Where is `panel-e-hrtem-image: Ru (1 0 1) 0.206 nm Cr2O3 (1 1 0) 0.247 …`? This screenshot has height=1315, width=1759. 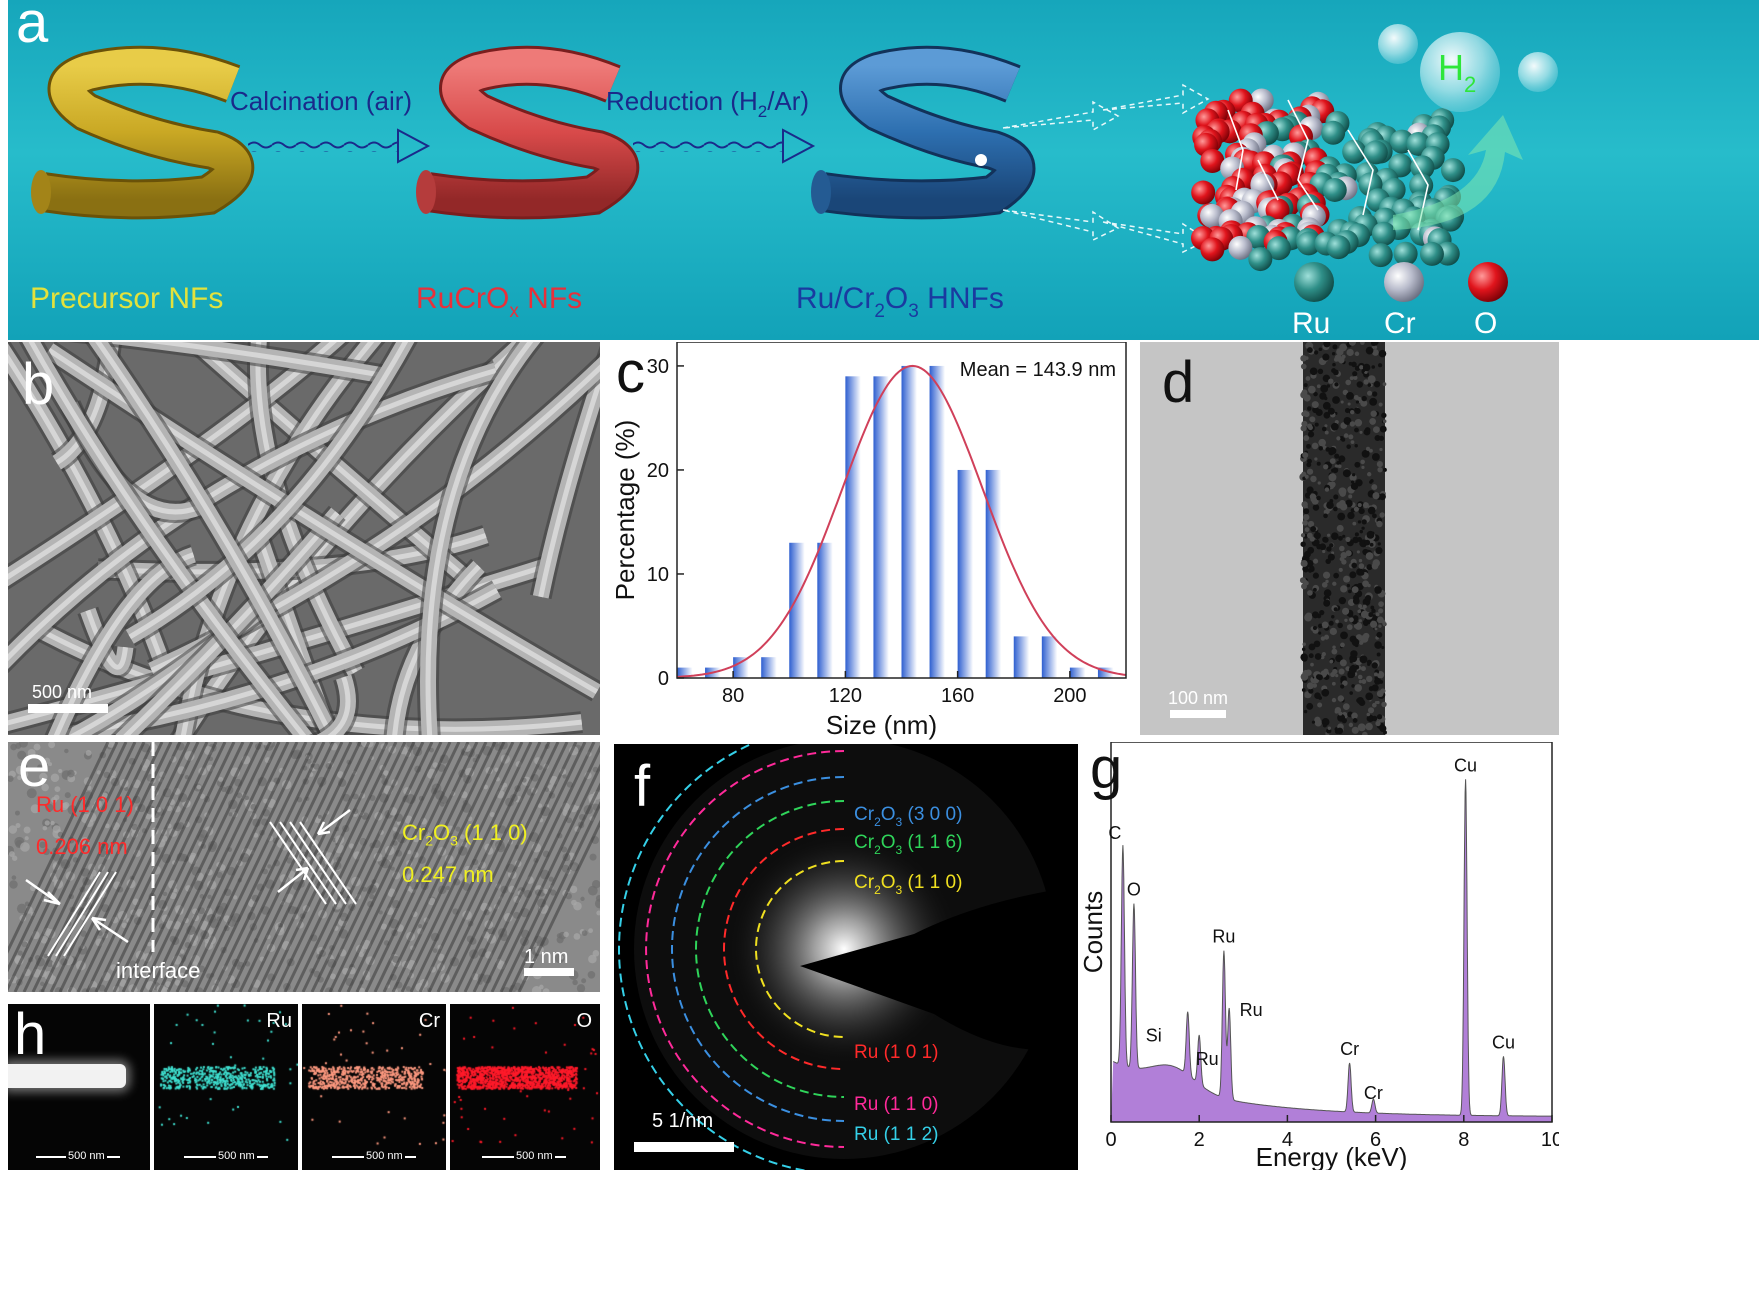
panel-e-hrtem-image: Ru (1 0 1) 0.206 nm Cr2O3 (1 1 0) 0.247 … is located at coordinates (304, 867).